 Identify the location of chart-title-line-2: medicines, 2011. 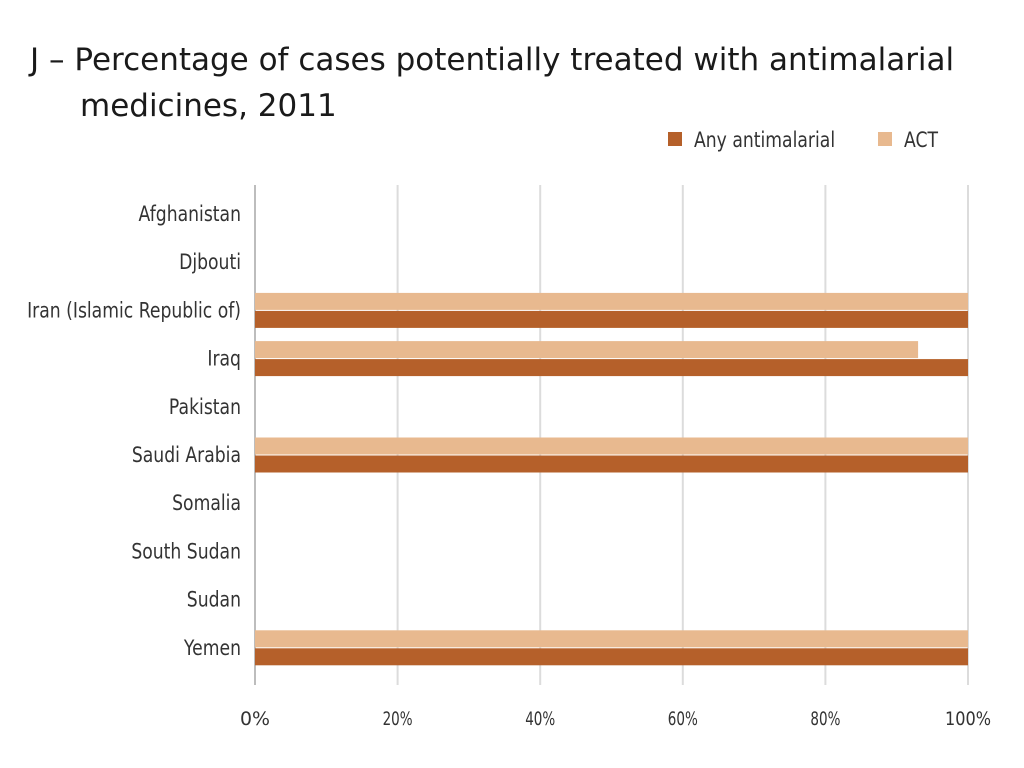
(208, 106).